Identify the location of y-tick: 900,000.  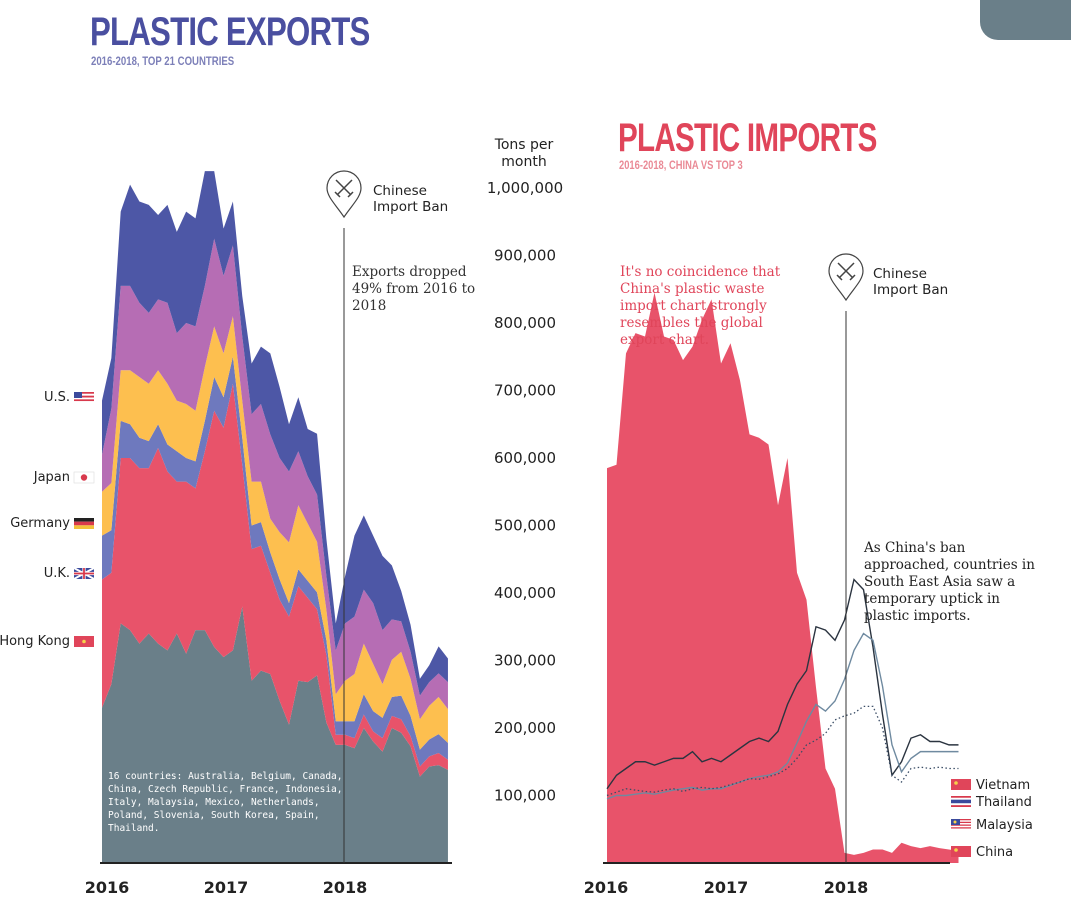
(525, 256).